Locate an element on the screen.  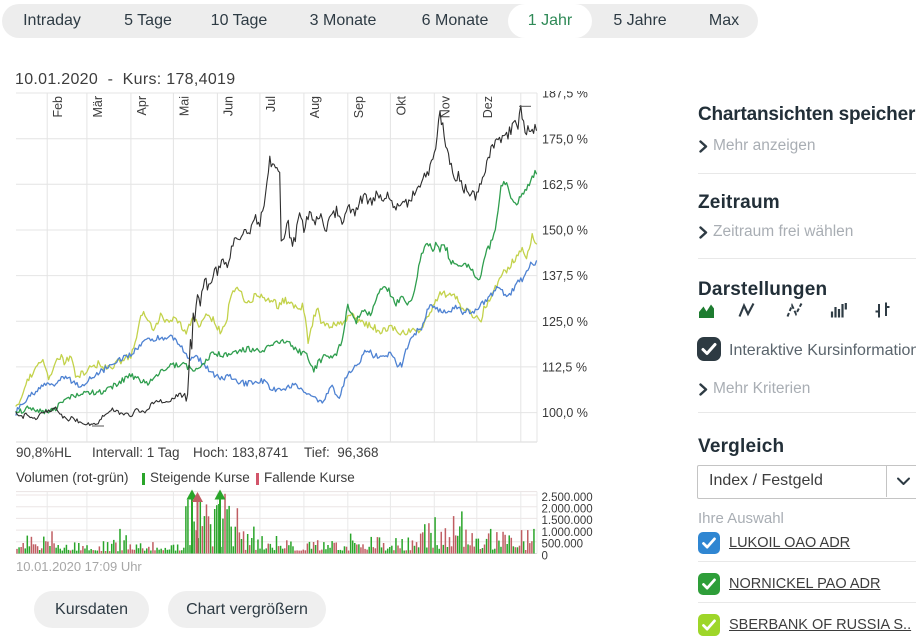
svg-text: Feb is located at coordinates (58, 107).